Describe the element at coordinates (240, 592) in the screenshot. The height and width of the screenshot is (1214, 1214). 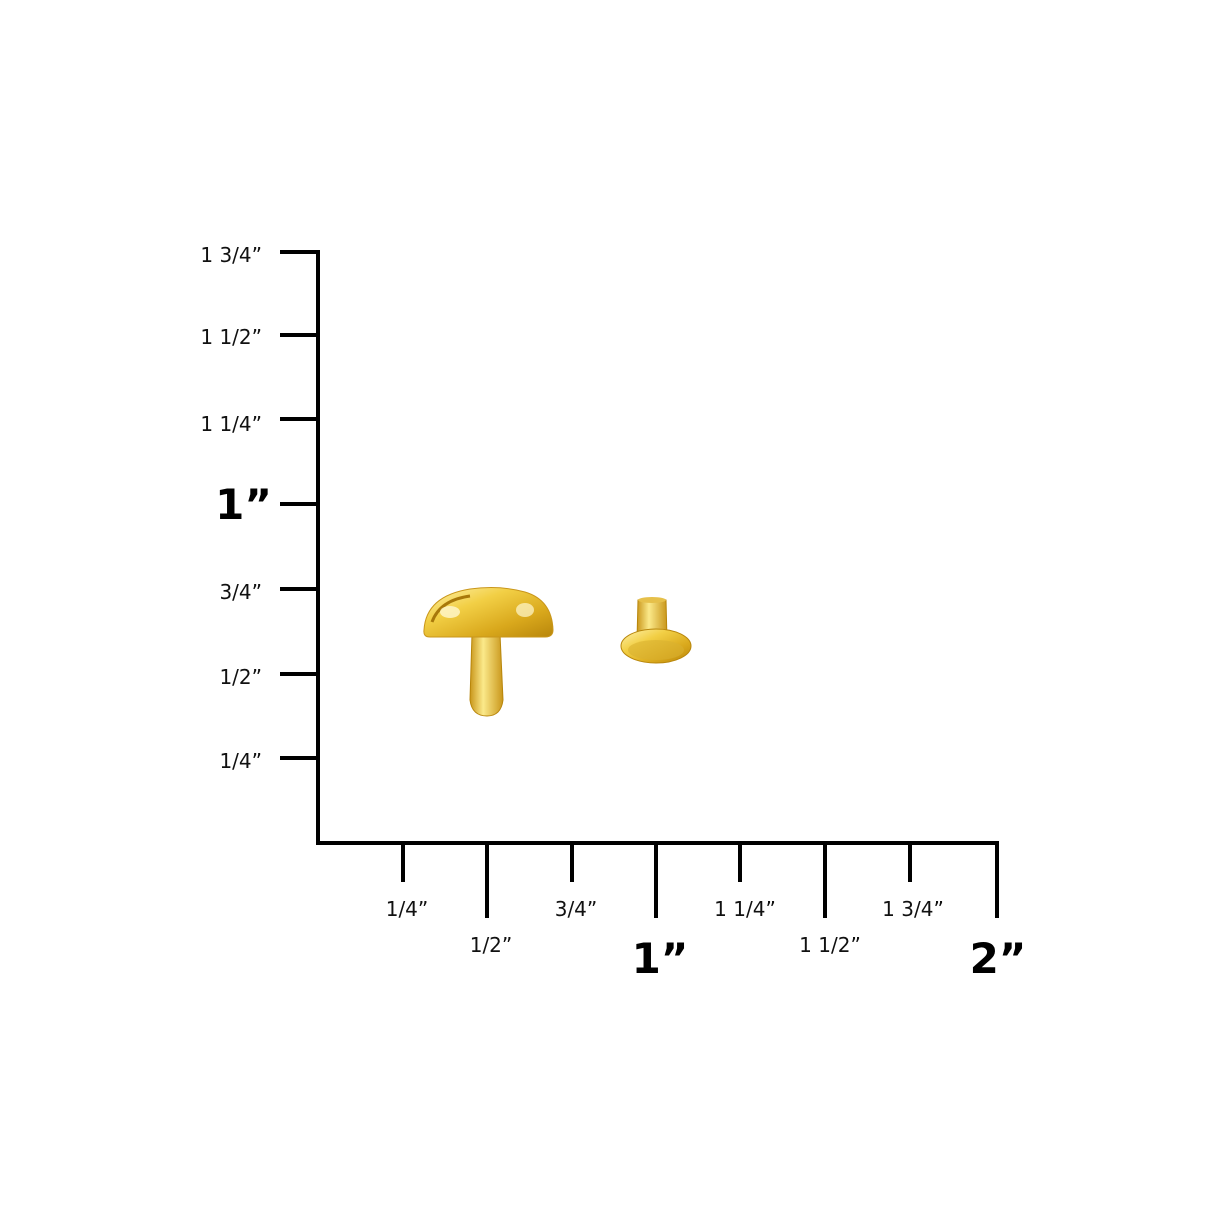
I see `y-label: 3/4”` at that location.